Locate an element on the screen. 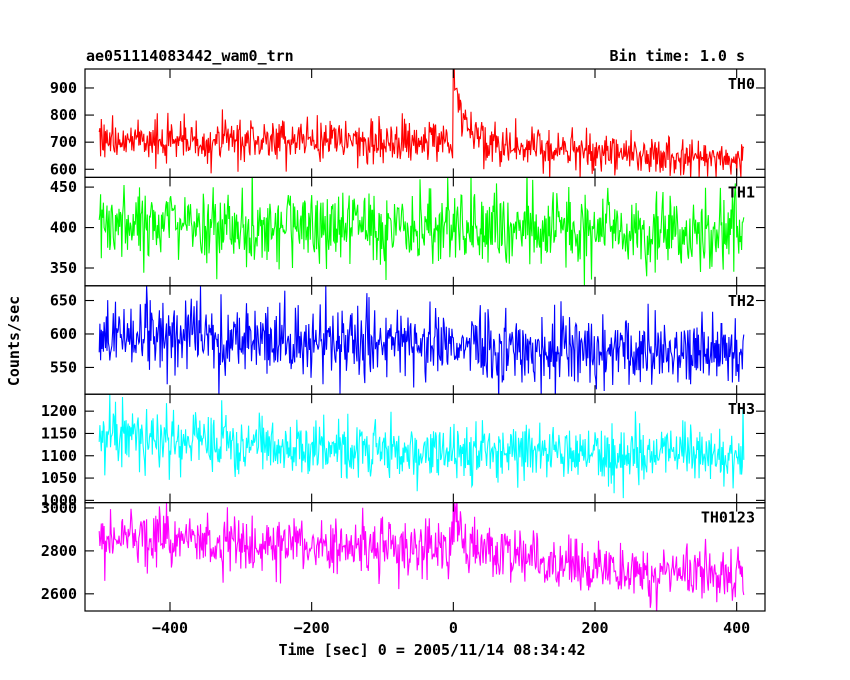 The height and width of the screenshot is (680, 850). trace-th1 is located at coordinates (421, 231).